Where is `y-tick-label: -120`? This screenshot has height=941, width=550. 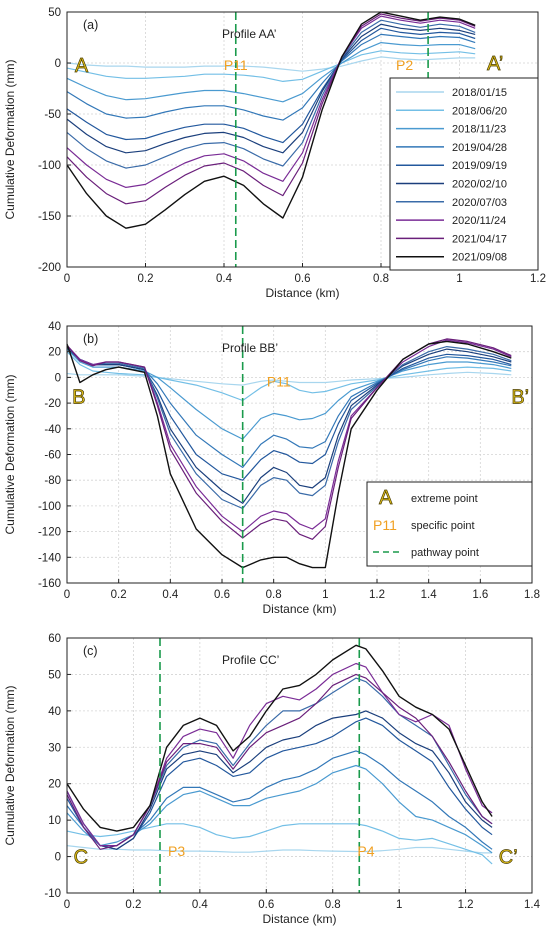 y-tick-label: -120 is located at coordinates (49, 533).